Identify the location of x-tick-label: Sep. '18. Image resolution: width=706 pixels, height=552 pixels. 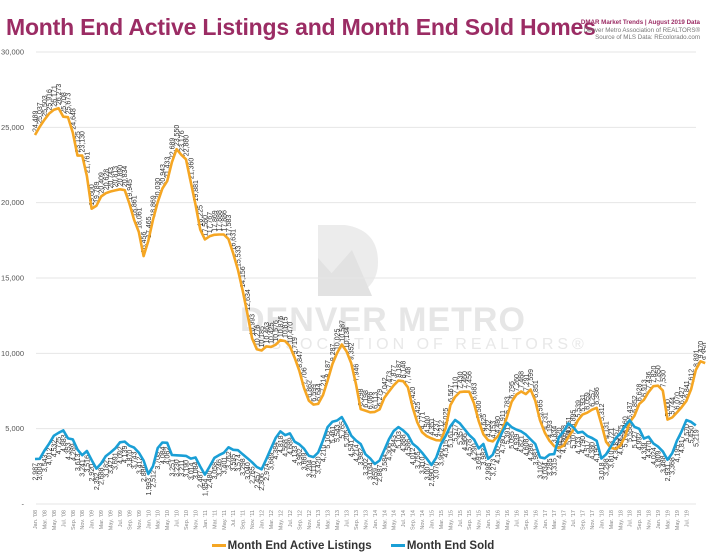
(640, 520).